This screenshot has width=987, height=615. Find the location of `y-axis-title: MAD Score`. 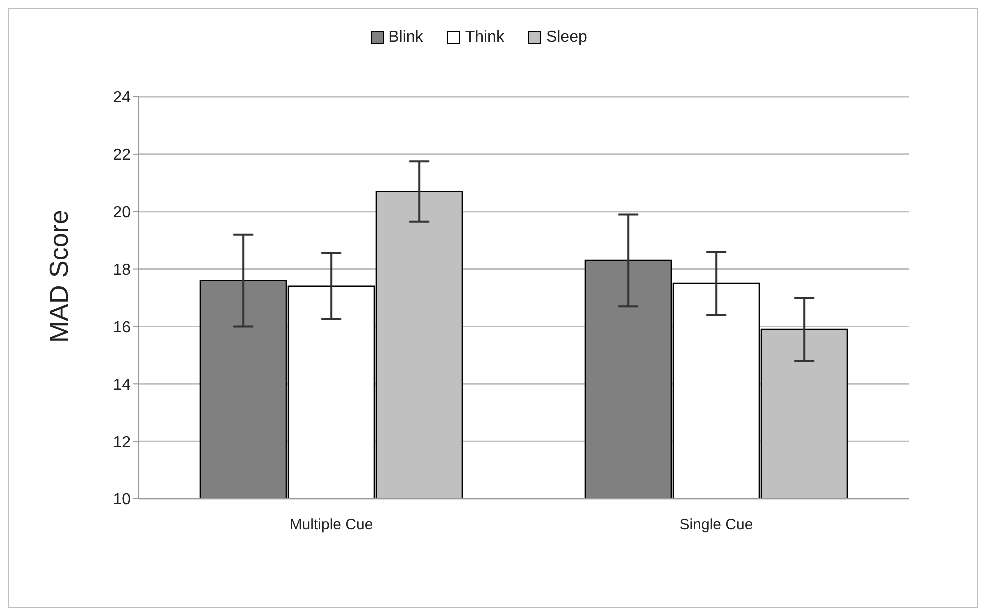

y-axis-title: MAD Score is located at coordinates (59, 276).